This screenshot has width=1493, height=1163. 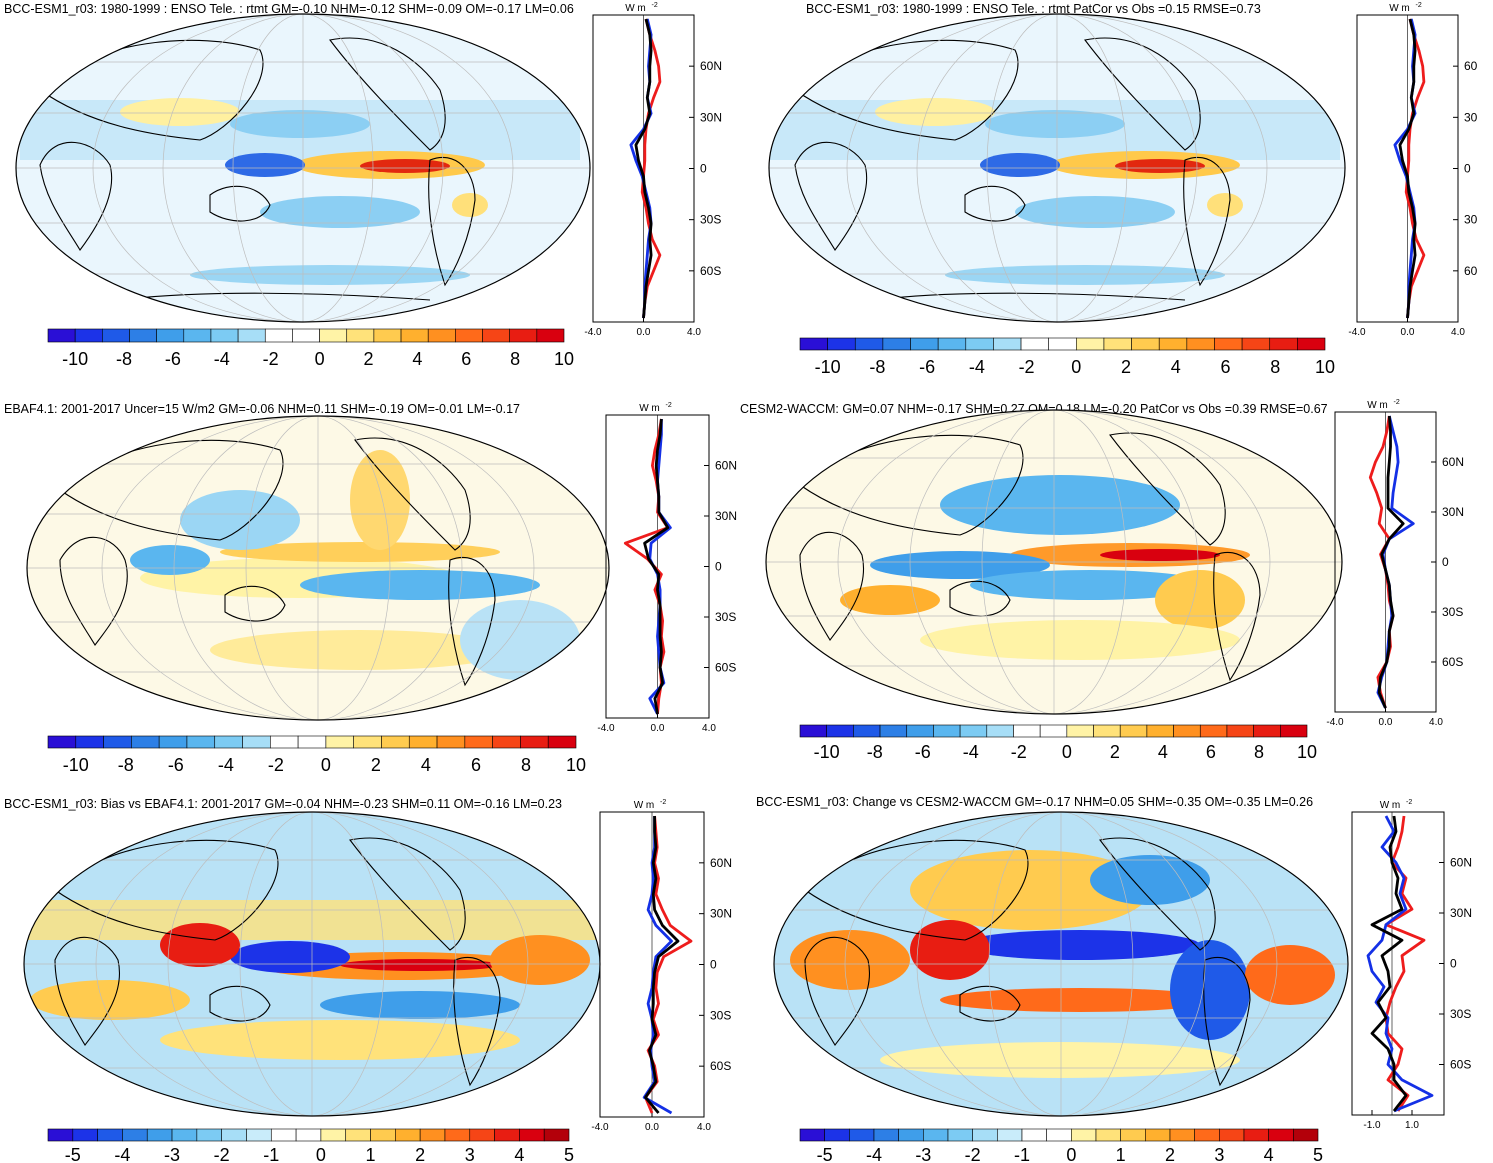 What do you see at coordinates (726, 516) in the screenshot?
I see `profile-y-tick-label: 30N` at bounding box center [726, 516].